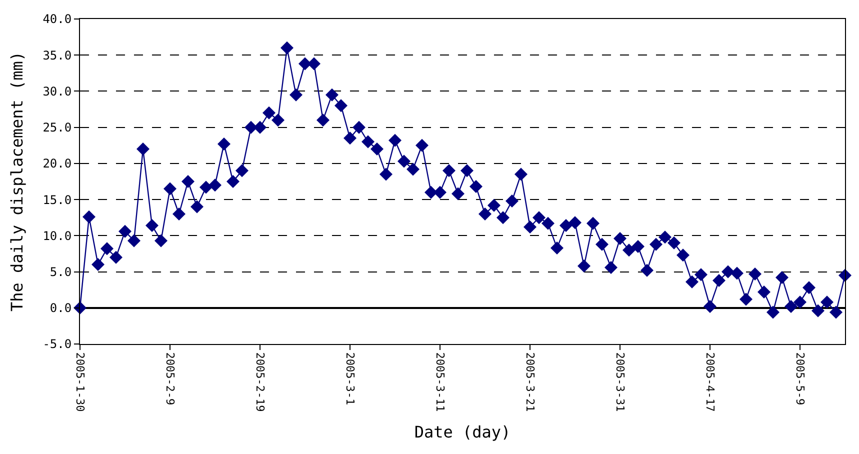  Describe the element at coordinates (619, 382) in the screenshot. I see `x-tick-label: 2005-3-31` at that location.